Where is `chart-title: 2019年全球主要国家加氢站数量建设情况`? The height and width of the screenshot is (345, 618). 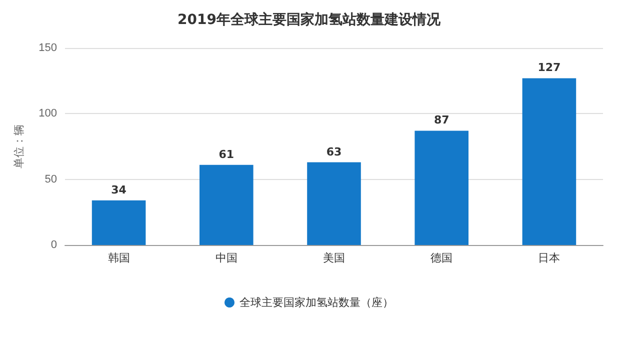 chart-title: 2019年全球主要国家加氢站数量建设情况 is located at coordinates (310, 19).